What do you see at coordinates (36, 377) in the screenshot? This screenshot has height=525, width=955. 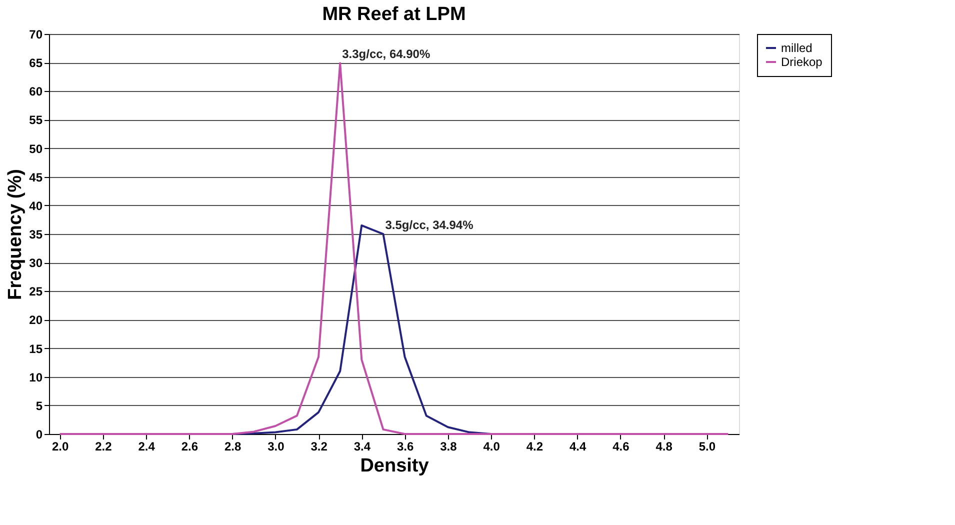 I see `y-tick-label: 10` at bounding box center [36, 377].